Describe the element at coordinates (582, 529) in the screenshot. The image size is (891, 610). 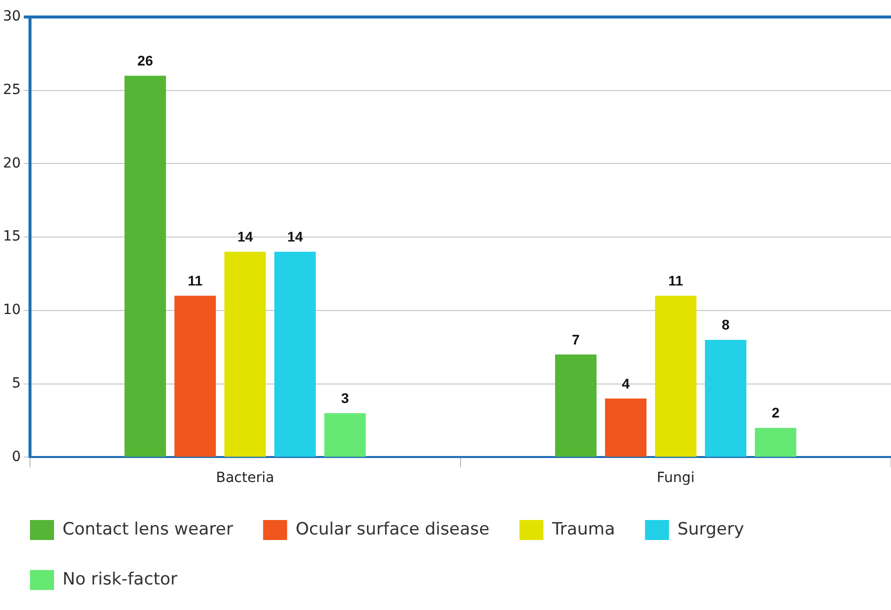
I see `legend-label: Trauma` at that location.